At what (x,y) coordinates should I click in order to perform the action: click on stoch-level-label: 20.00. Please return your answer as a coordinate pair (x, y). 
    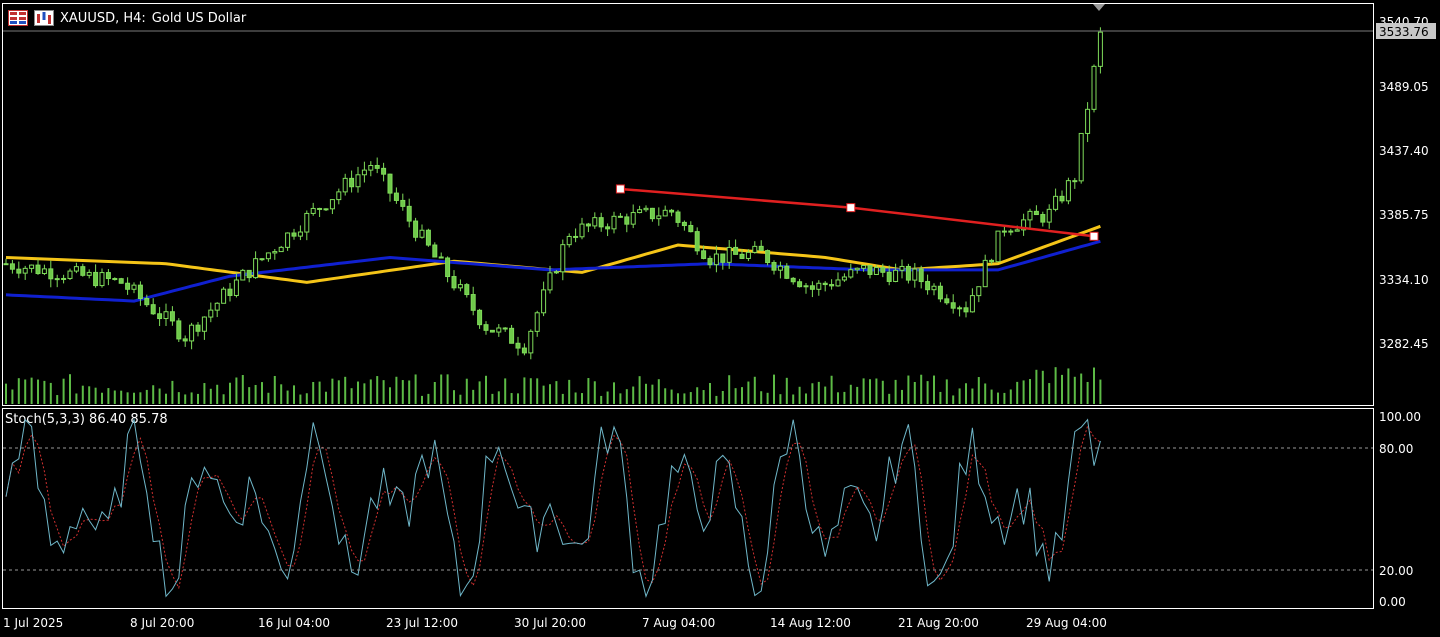
    Looking at the image, I should click on (1396, 571).